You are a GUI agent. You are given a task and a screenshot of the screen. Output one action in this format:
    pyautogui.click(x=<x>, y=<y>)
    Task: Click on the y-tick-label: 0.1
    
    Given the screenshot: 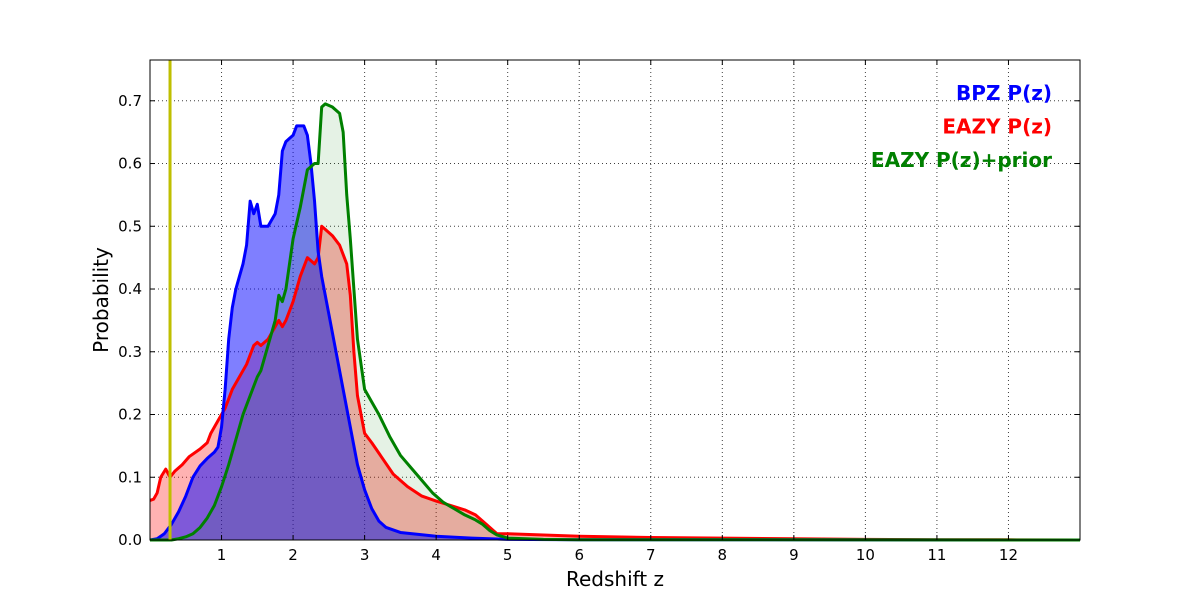 What is the action you would take?
    pyautogui.click(x=130, y=477)
    